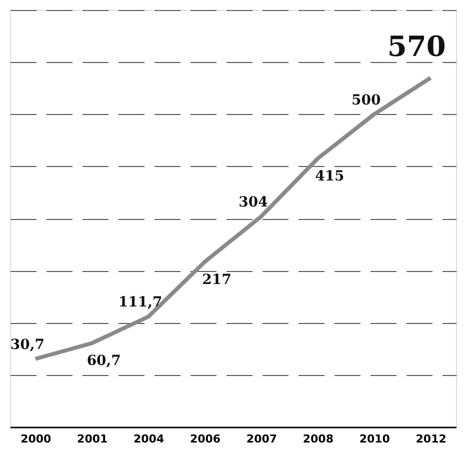 The width and height of the screenshot is (466, 454). What do you see at coordinates (27, 344) in the screenshot?
I see `data-label: 30,7` at bounding box center [27, 344].